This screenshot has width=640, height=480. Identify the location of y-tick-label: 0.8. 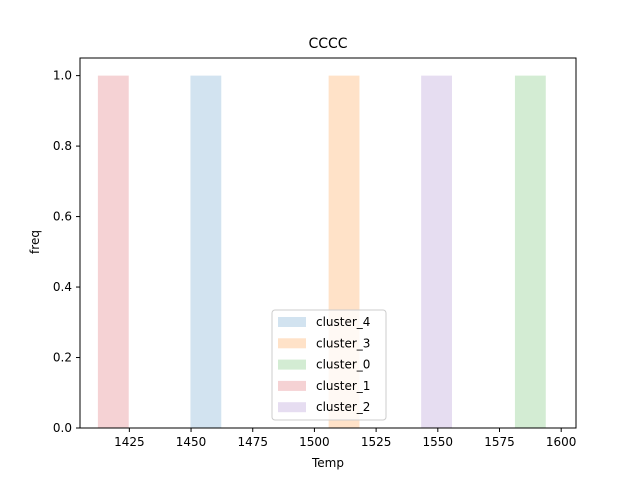
(62, 146).